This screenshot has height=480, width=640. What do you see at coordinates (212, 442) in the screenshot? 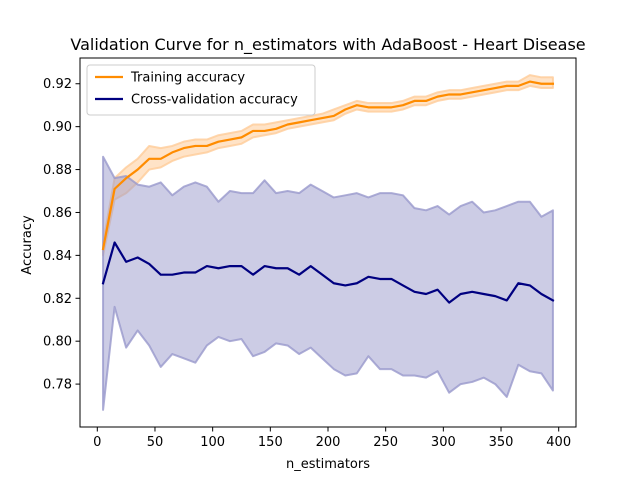
I see `x-tick-label: 100` at bounding box center [212, 442].